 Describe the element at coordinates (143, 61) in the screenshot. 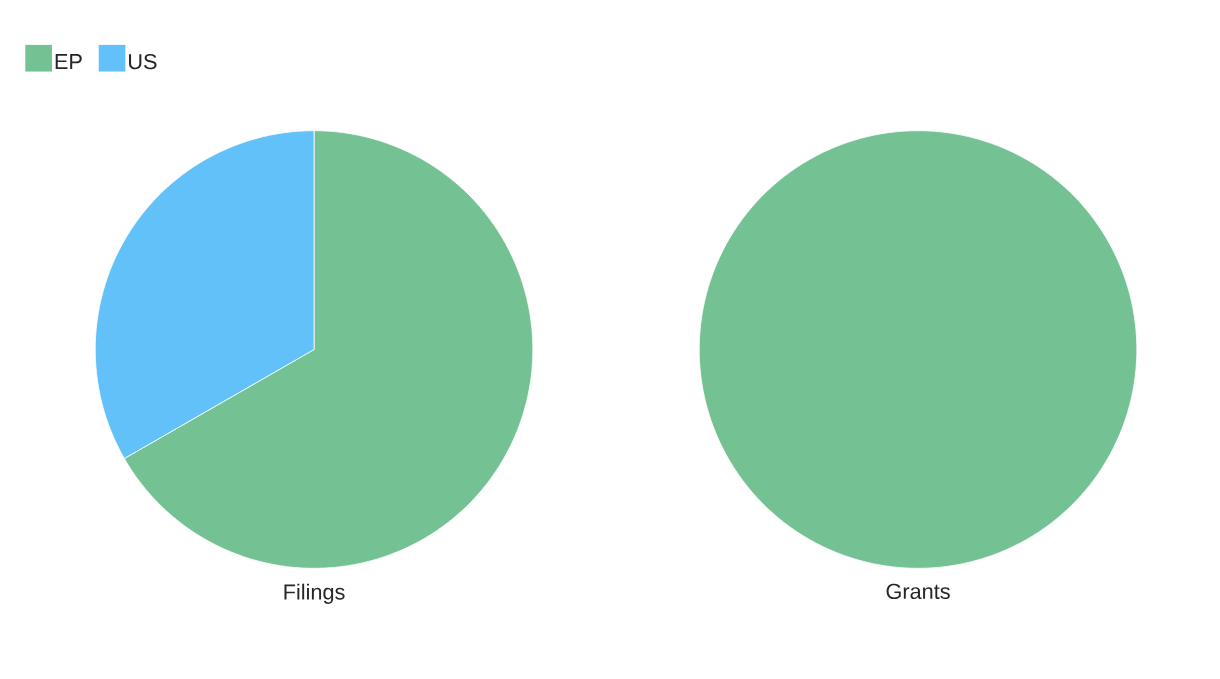

I see `legend-label: US` at that location.